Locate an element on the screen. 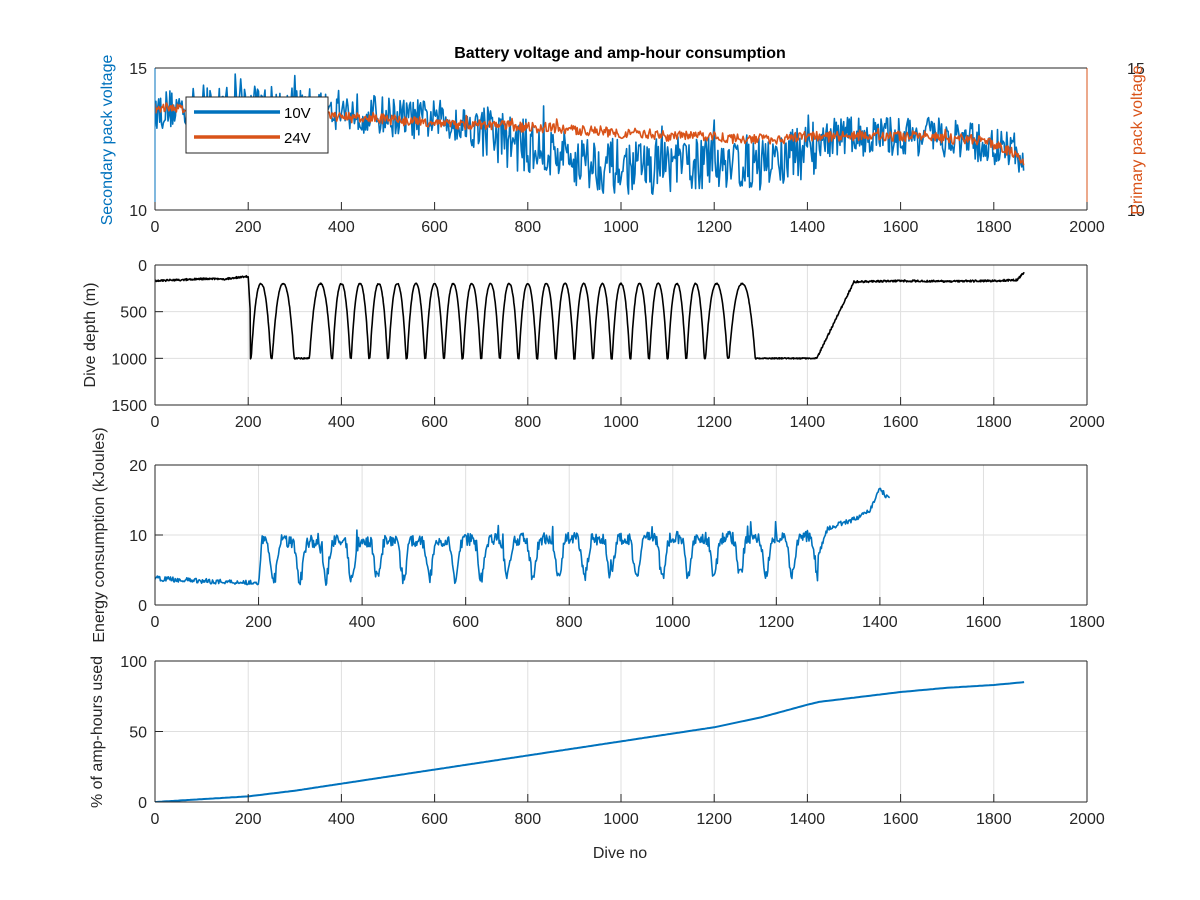  y-tick-label: 100 is located at coordinates (133, 662).